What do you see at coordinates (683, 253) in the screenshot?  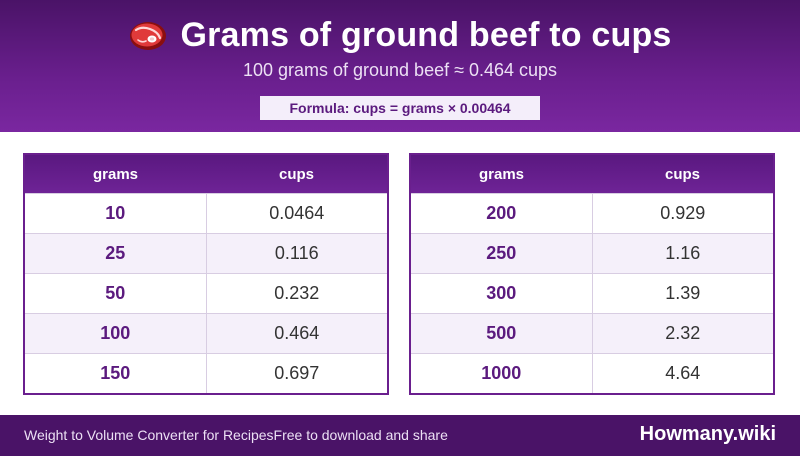 I see `cups-cell: 1.16` at bounding box center [683, 253].